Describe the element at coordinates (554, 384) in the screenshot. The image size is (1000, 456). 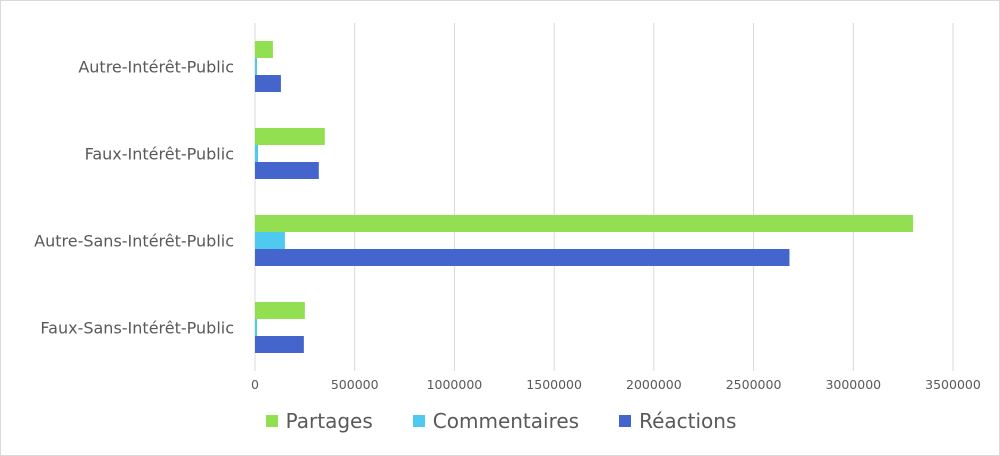
I see `x-tick-label-3: 1500000` at that location.